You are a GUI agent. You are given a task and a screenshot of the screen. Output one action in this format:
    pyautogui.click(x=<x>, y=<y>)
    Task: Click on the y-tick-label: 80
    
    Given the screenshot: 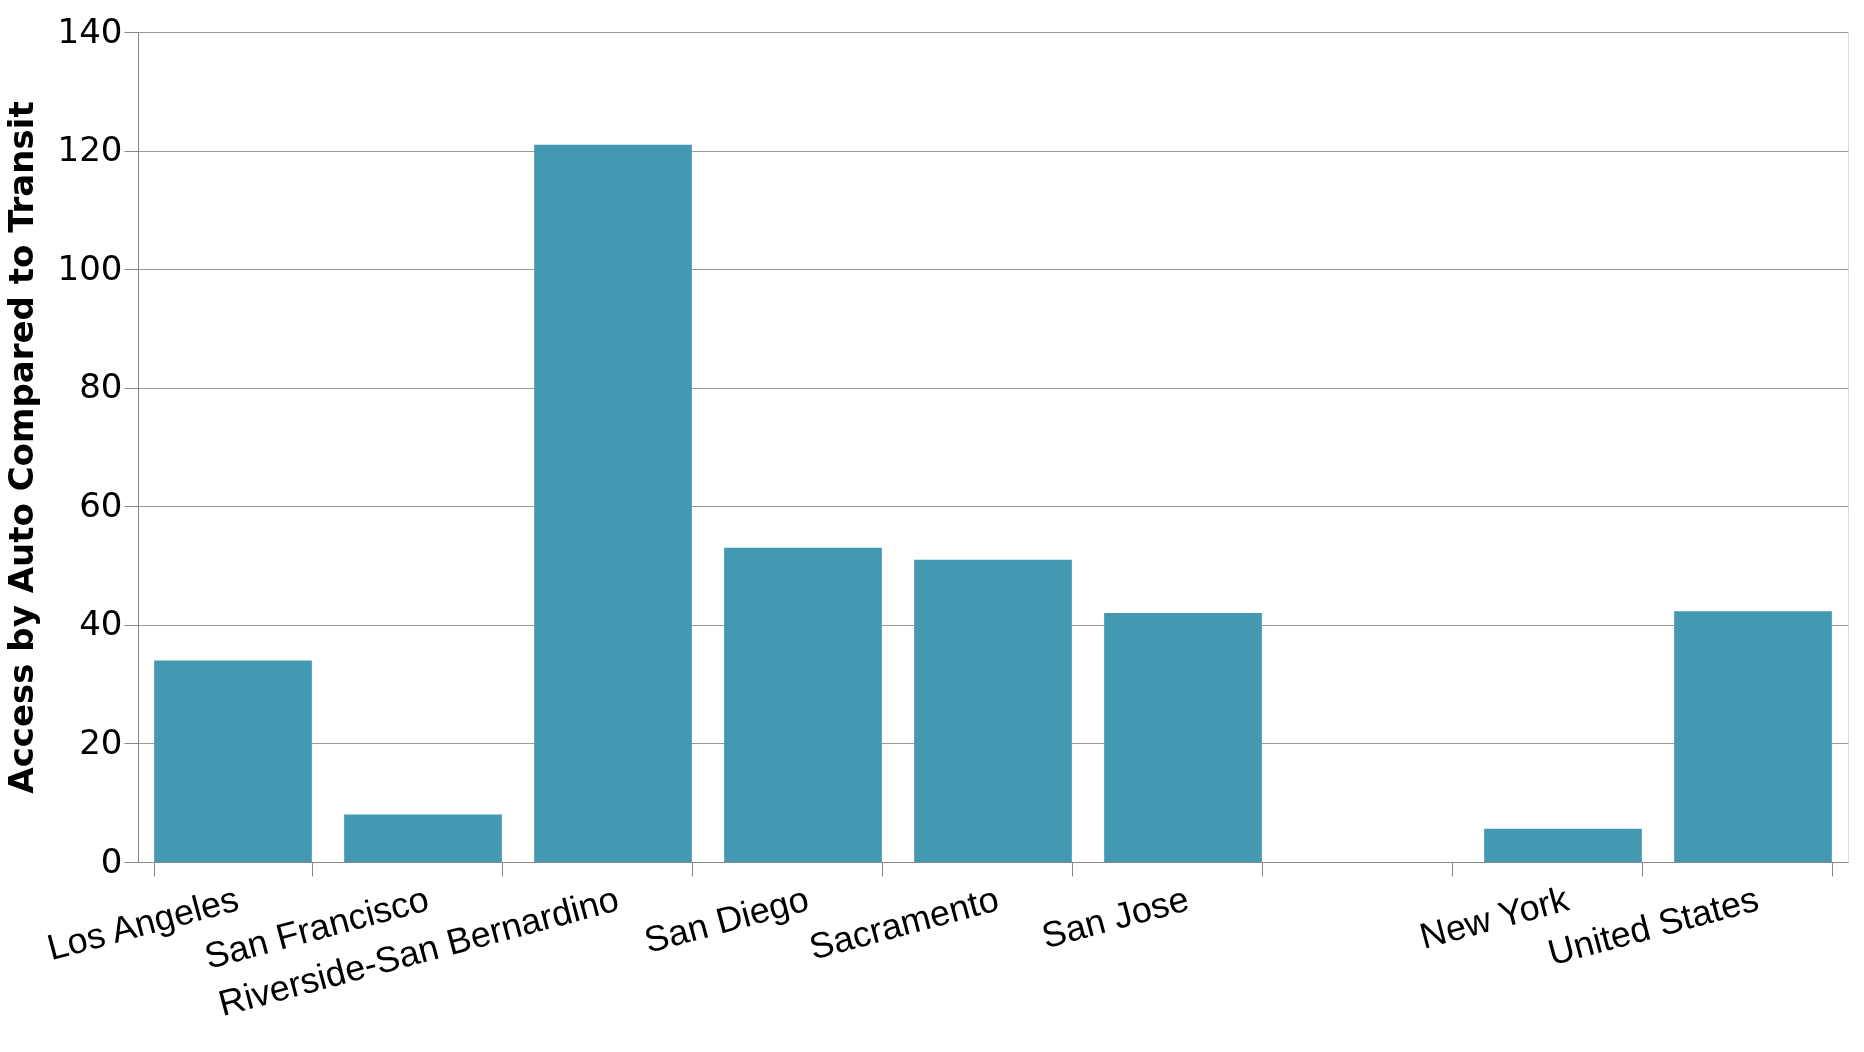 What is the action you would take?
    pyautogui.click(x=101, y=386)
    